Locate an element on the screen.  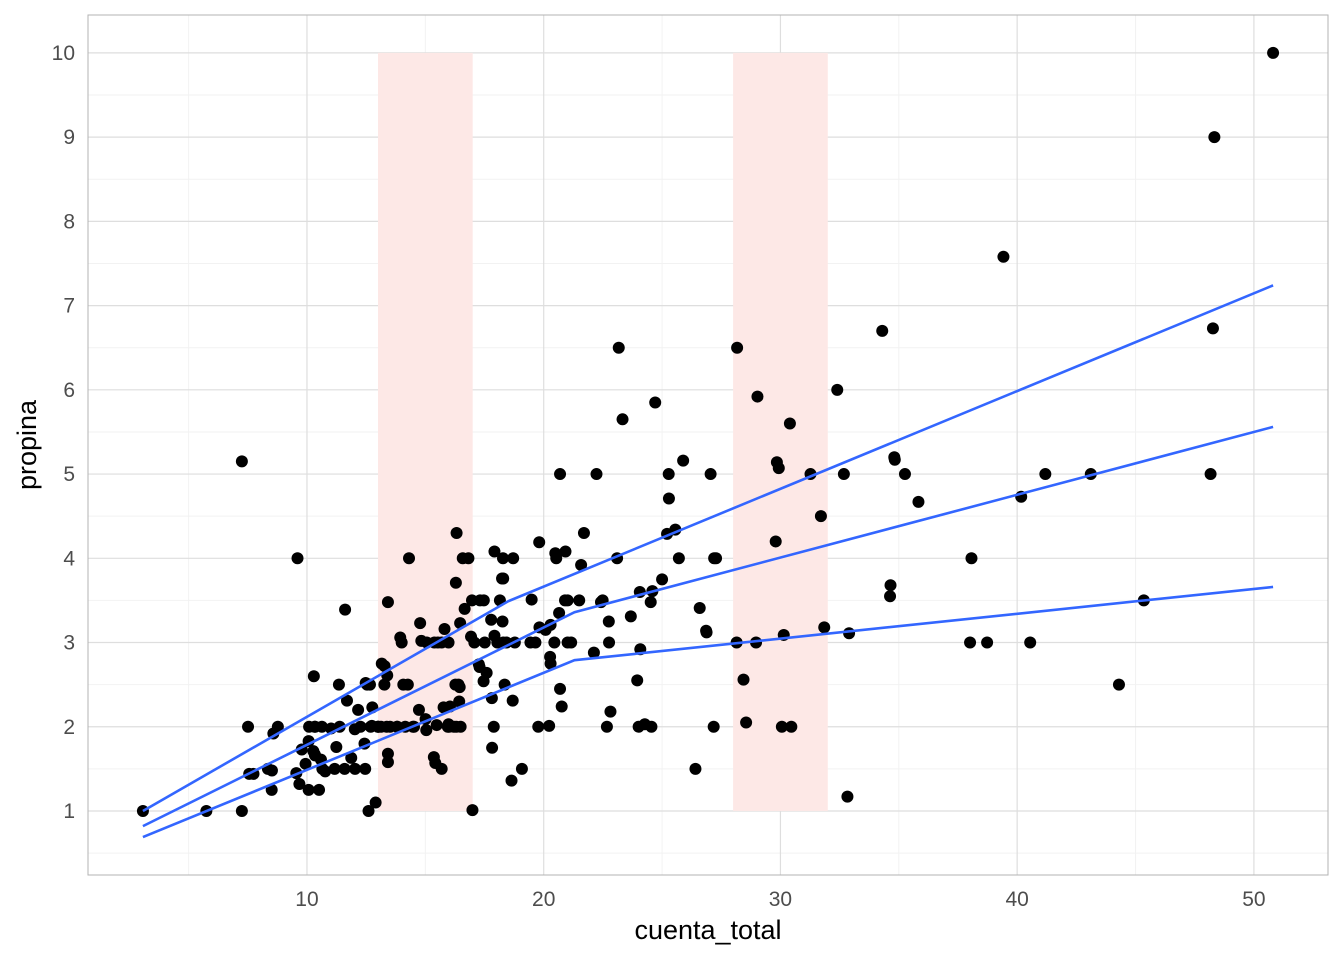
y-axis-ticks: 1 2 3 4 5 6 7 8 9 10 is located at coordinates (64, 432).